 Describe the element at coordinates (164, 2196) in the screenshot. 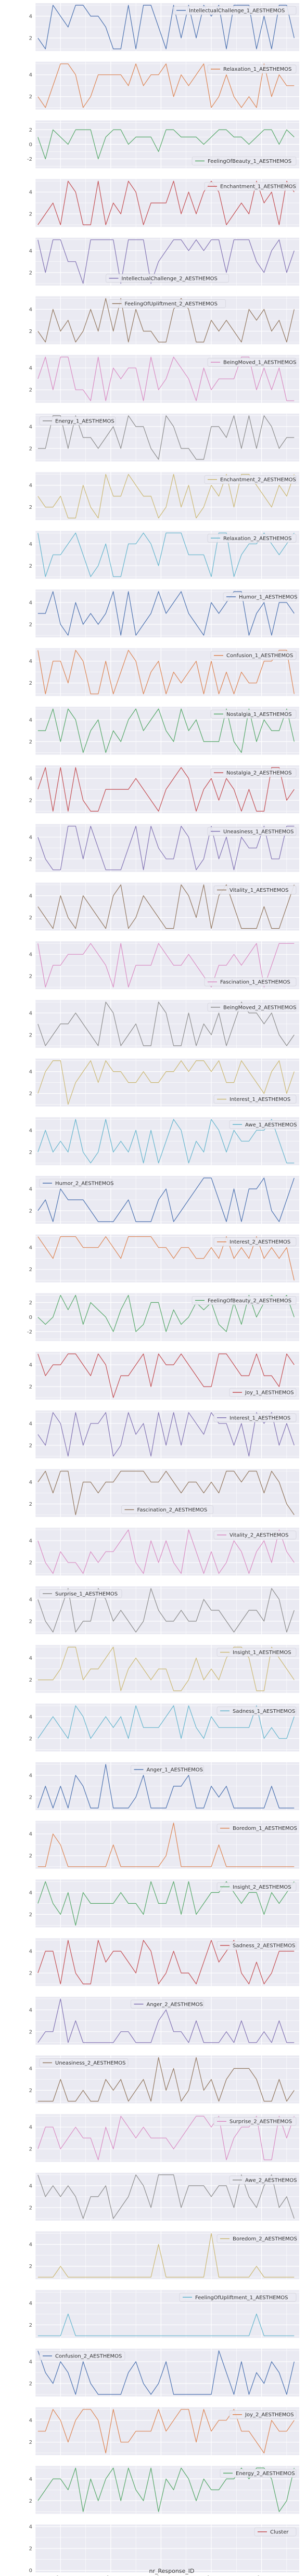

I see `panel: 2 4 Awe_2_AESTHEMOS` at that location.